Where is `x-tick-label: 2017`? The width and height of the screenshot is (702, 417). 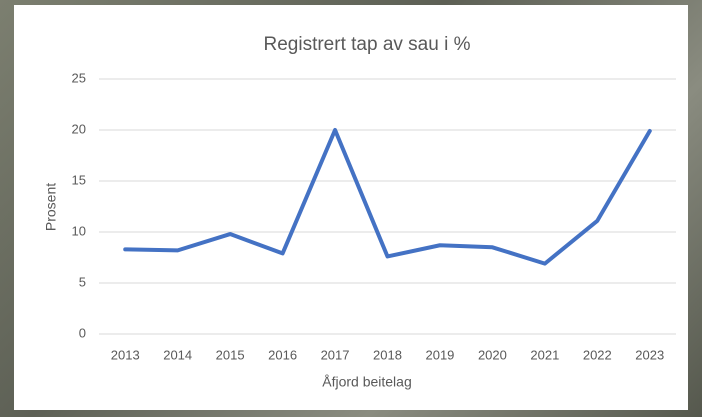
x-tick-label: 2017 is located at coordinates (335, 354).